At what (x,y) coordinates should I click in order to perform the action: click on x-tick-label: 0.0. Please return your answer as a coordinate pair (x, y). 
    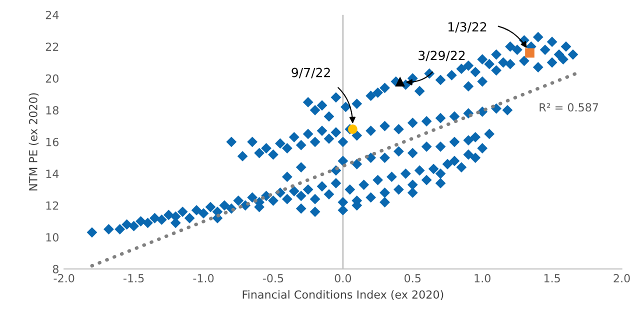
    Looking at the image, I should click on (343, 278).